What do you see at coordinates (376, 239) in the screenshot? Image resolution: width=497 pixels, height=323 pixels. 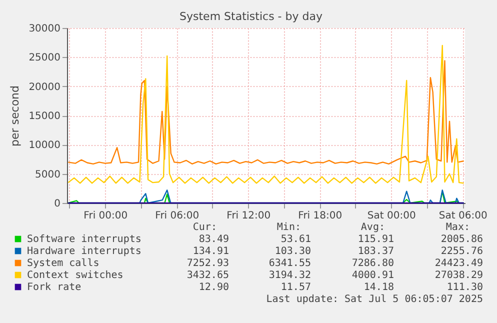 I see `text: 115.91` at bounding box center [376, 239].